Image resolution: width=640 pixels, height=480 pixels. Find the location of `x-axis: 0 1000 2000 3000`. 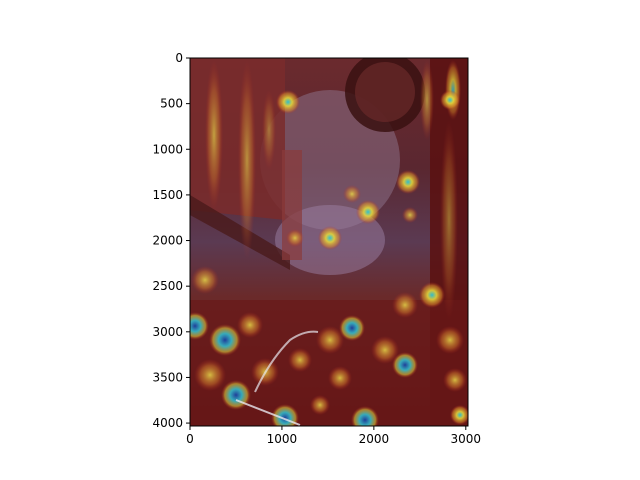

x-axis: 0 1000 2000 3000 is located at coordinates (333, 436).